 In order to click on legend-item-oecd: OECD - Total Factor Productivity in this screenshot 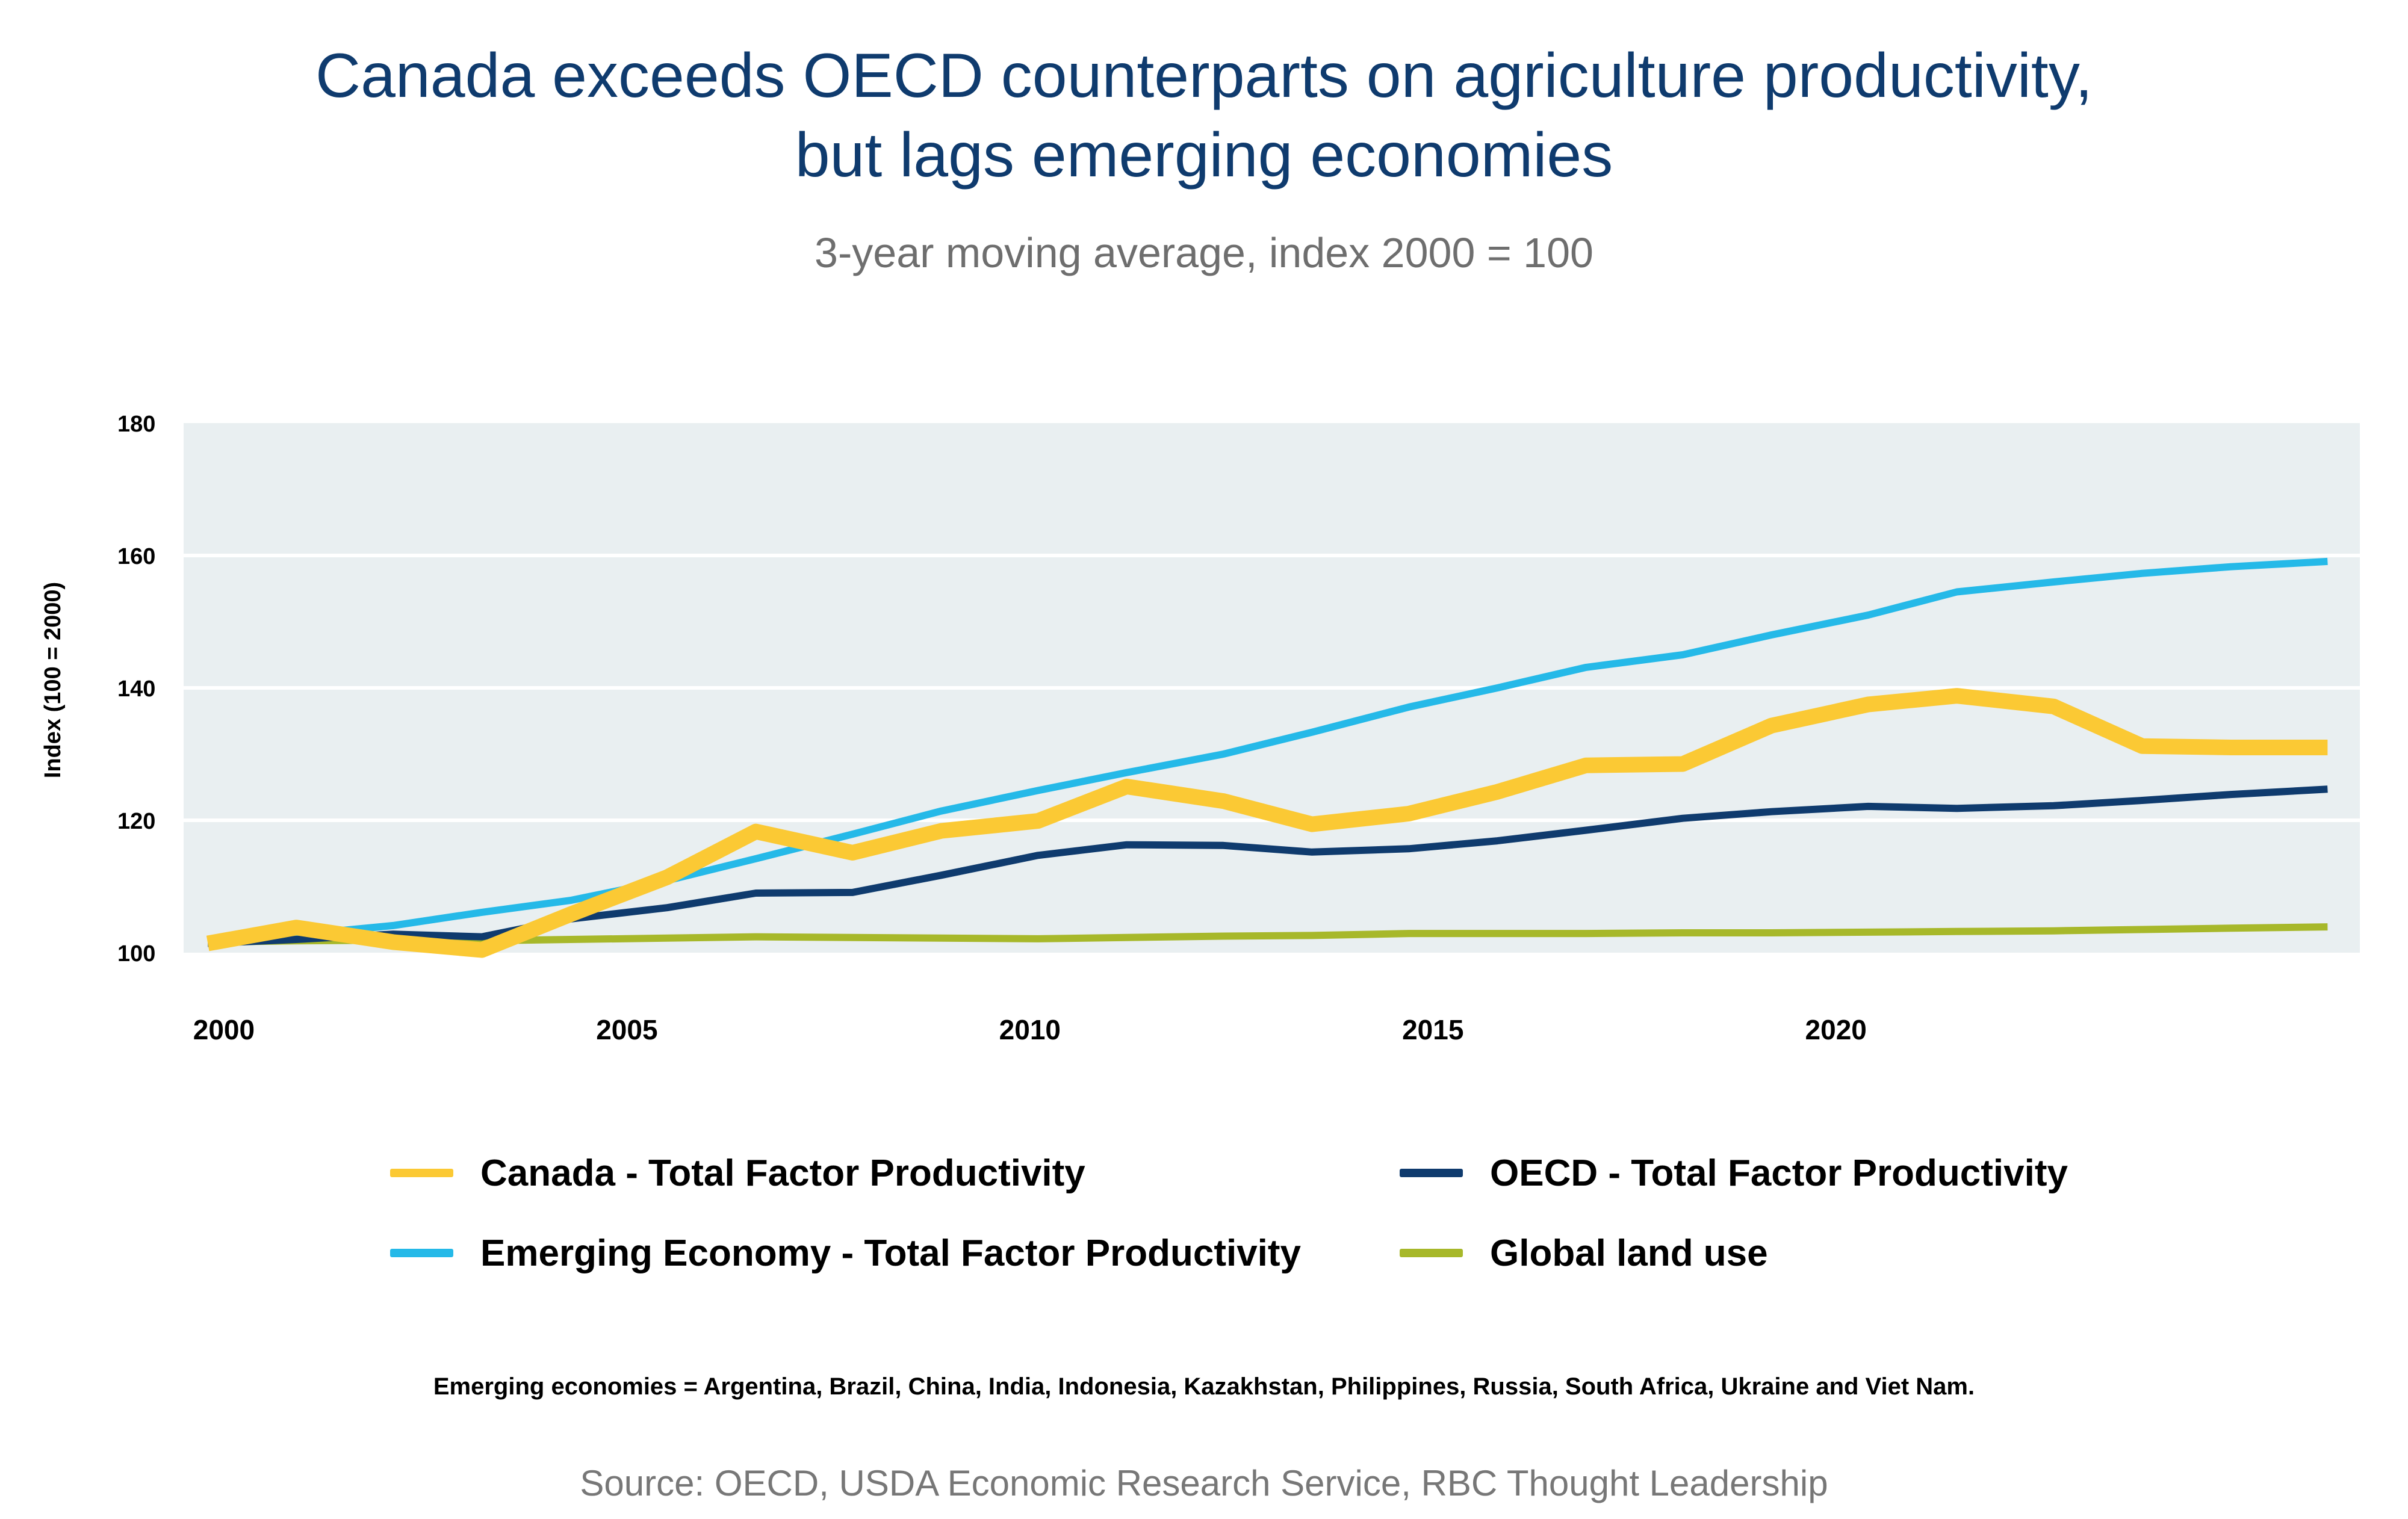, I will do `click(1734, 1173)`.